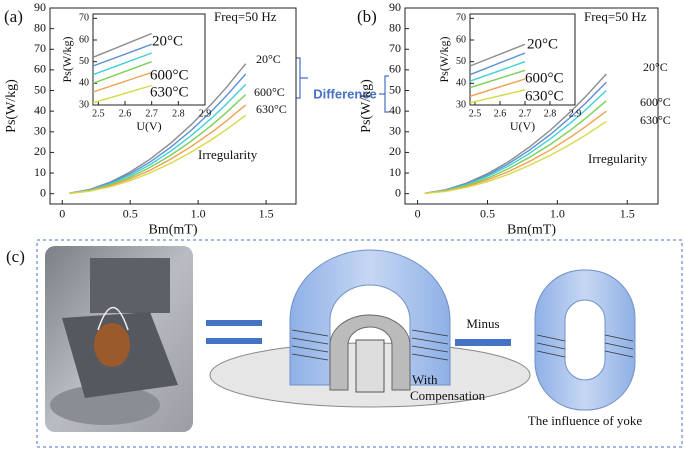  I want to click on photo, so click(119, 339).